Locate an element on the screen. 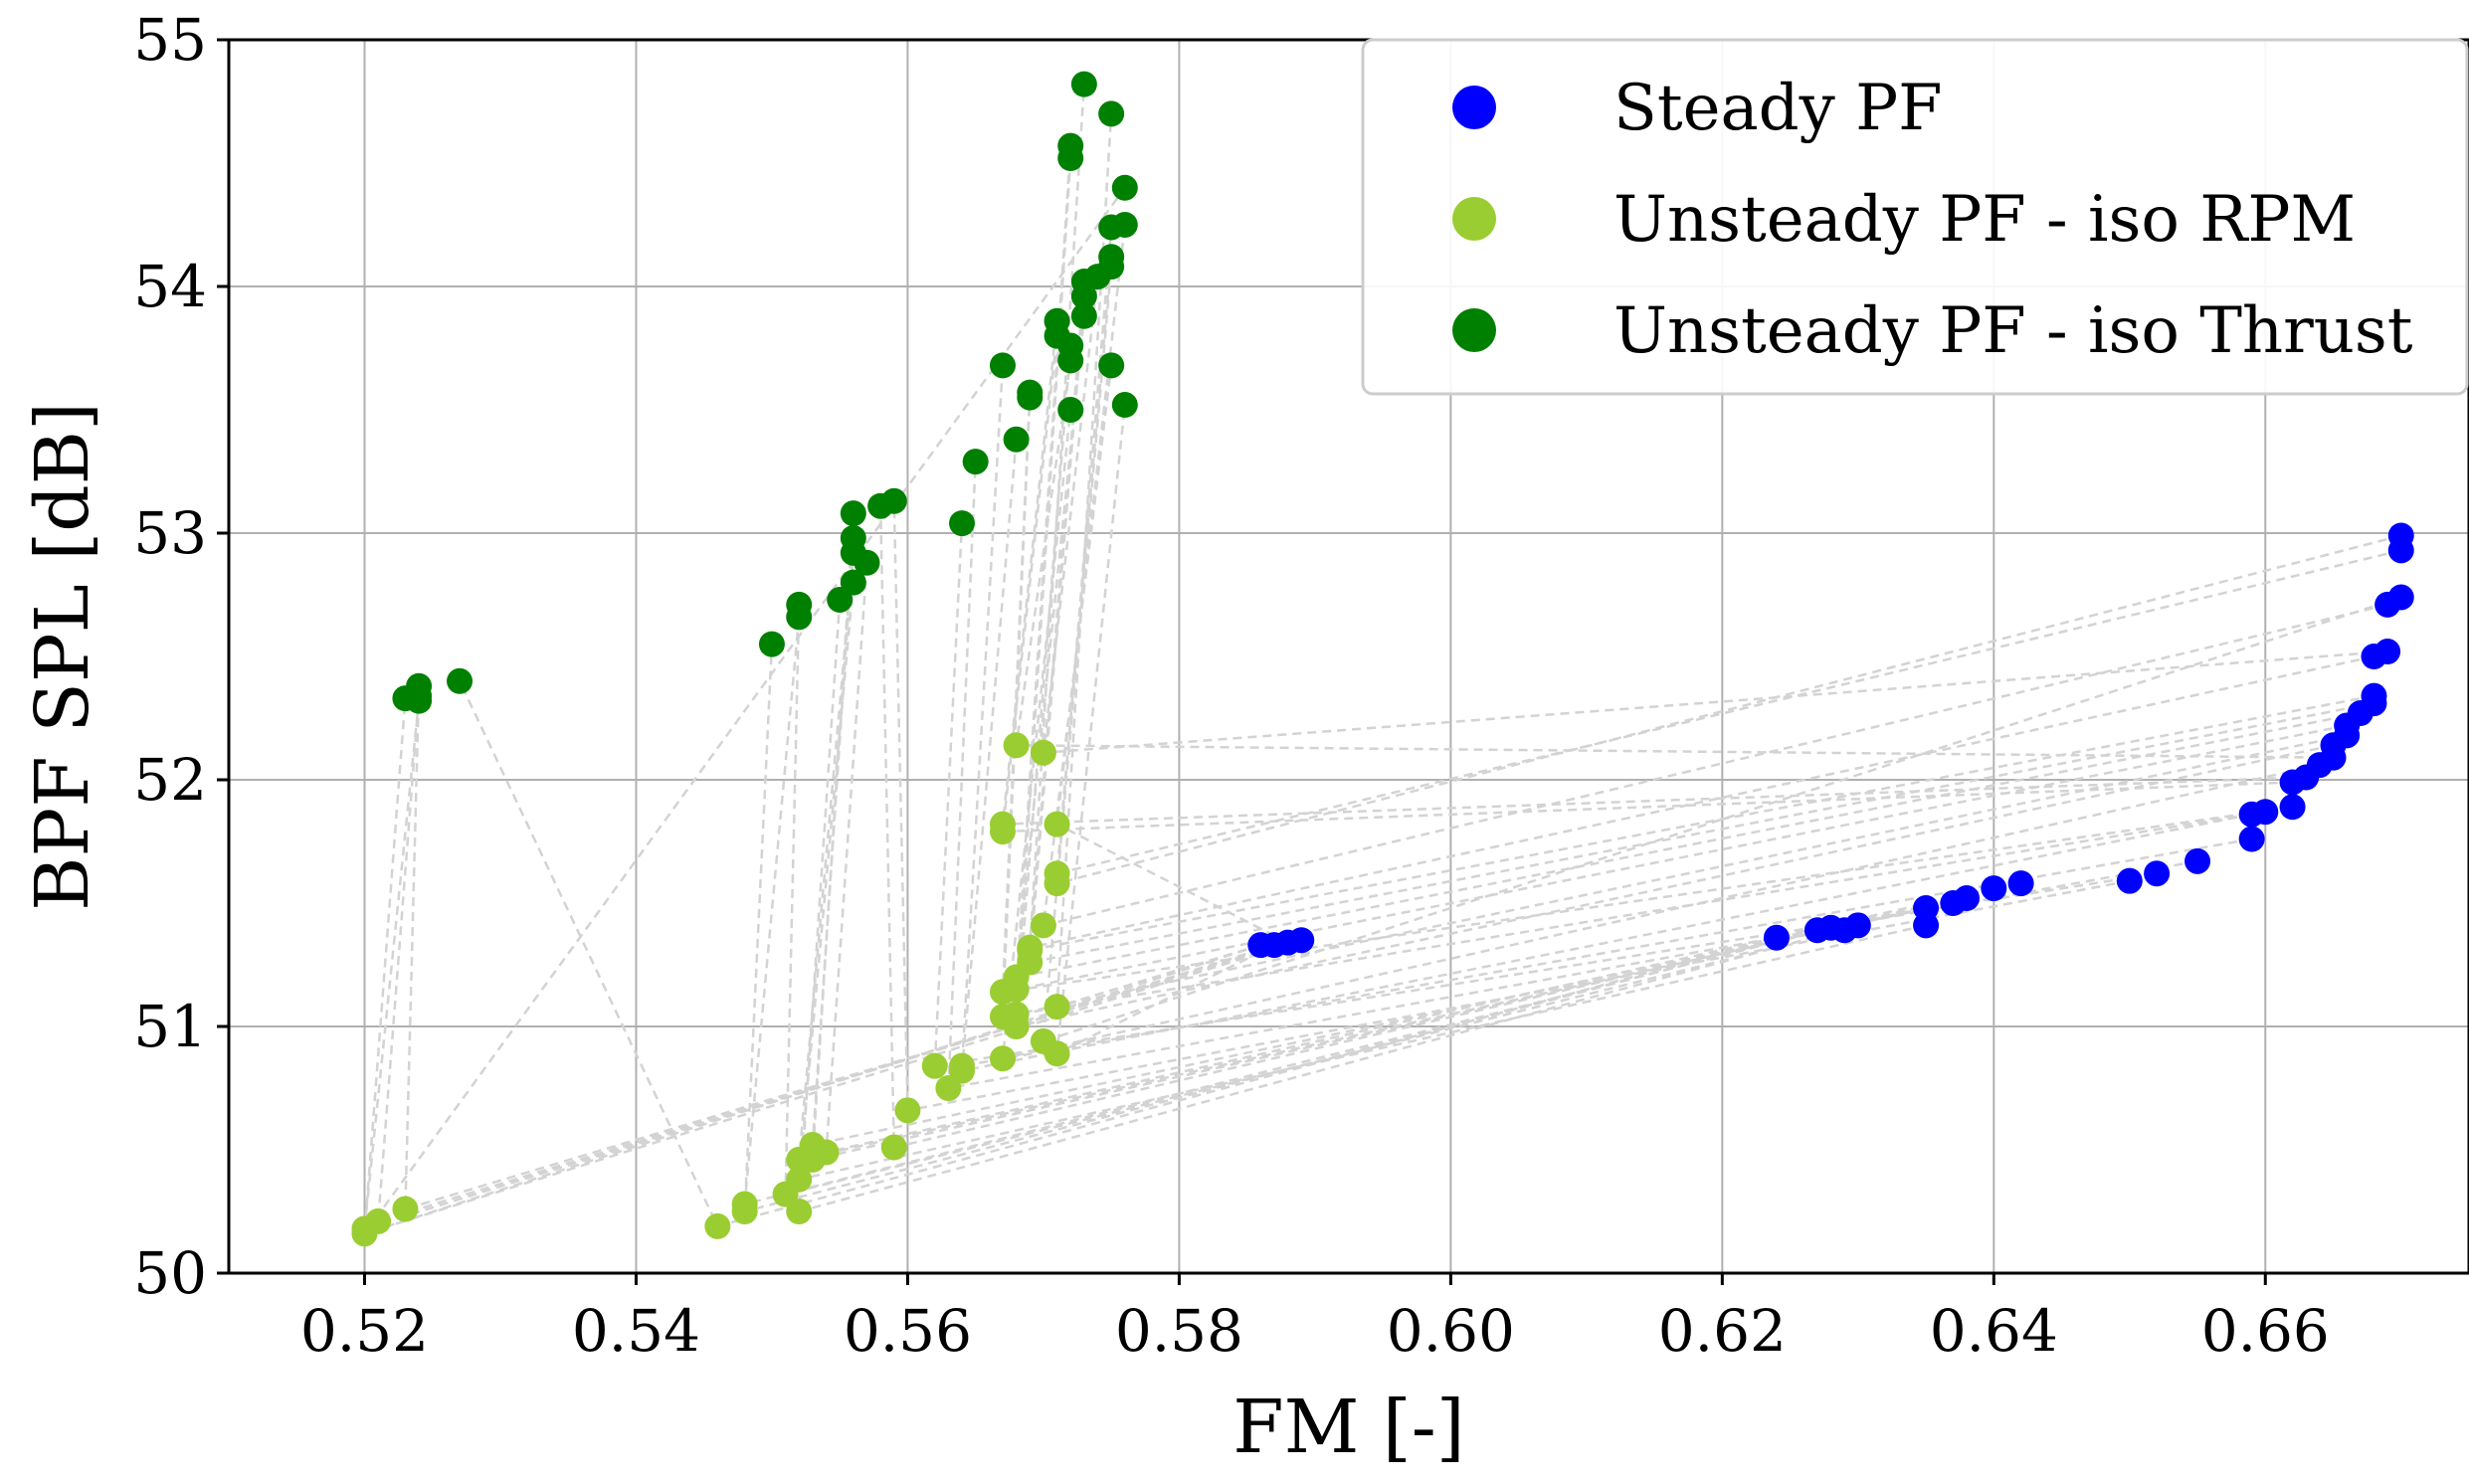 The width and height of the screenshot is (2469, 1484). y-tick-label: 54 is located at coordinates (170, 286).